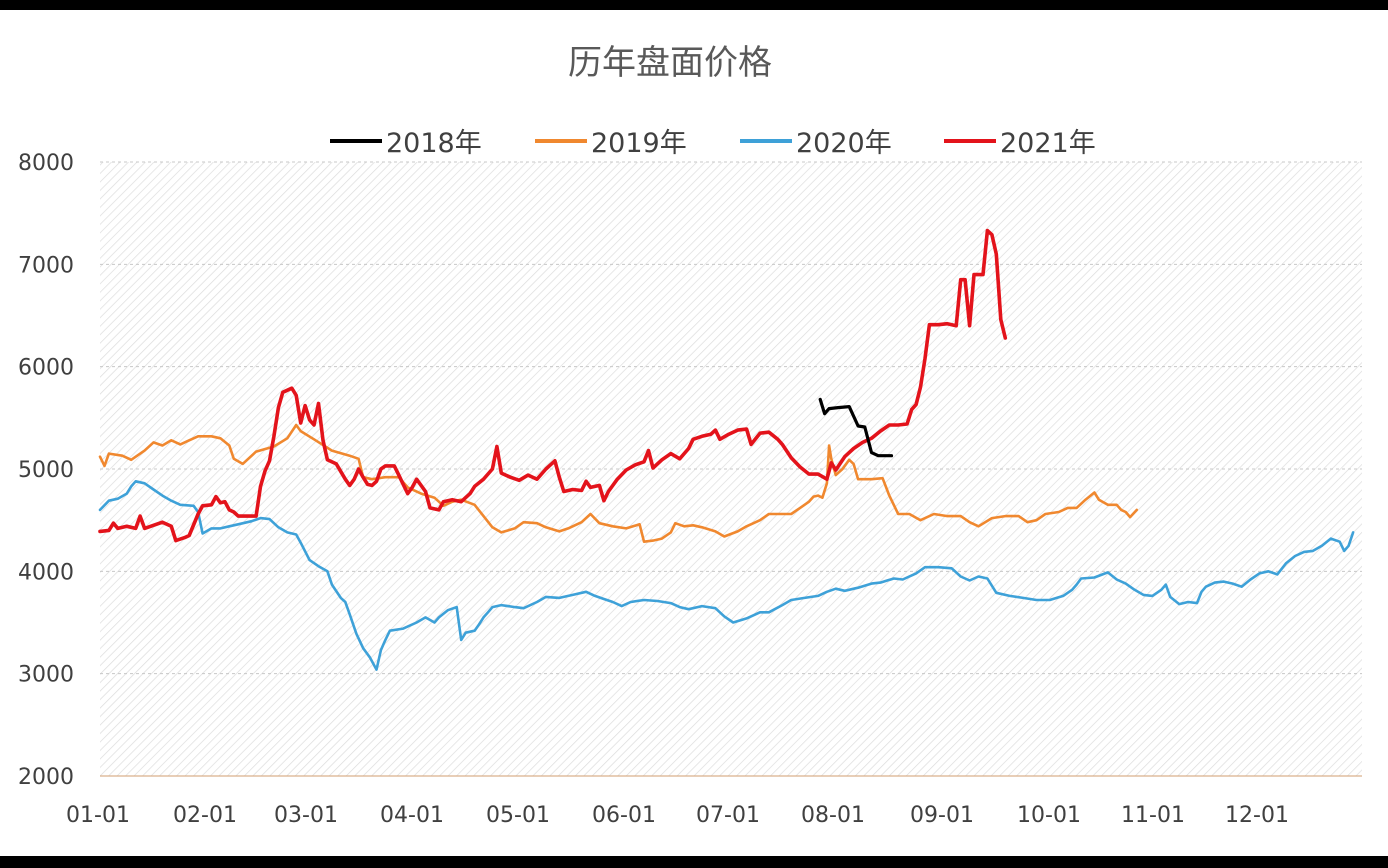 The image size is (1388, 868). Describe the element at coordinates (46, 163) in the screenshot. I see `y-tick-label: 8000` at that location.